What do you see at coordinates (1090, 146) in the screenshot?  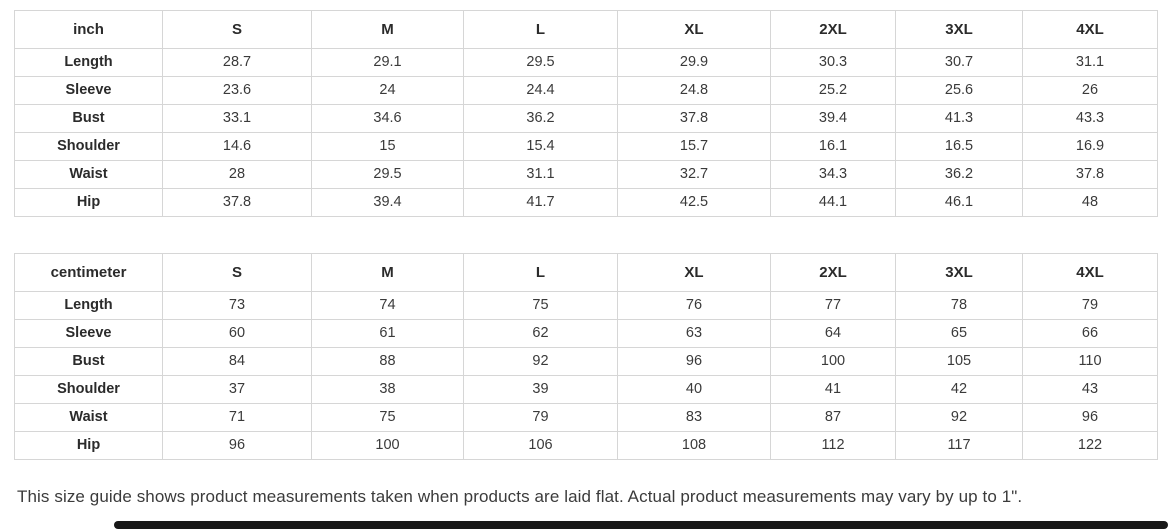 I see `value-cell: 16.9` at bounding box center [1090, 146].